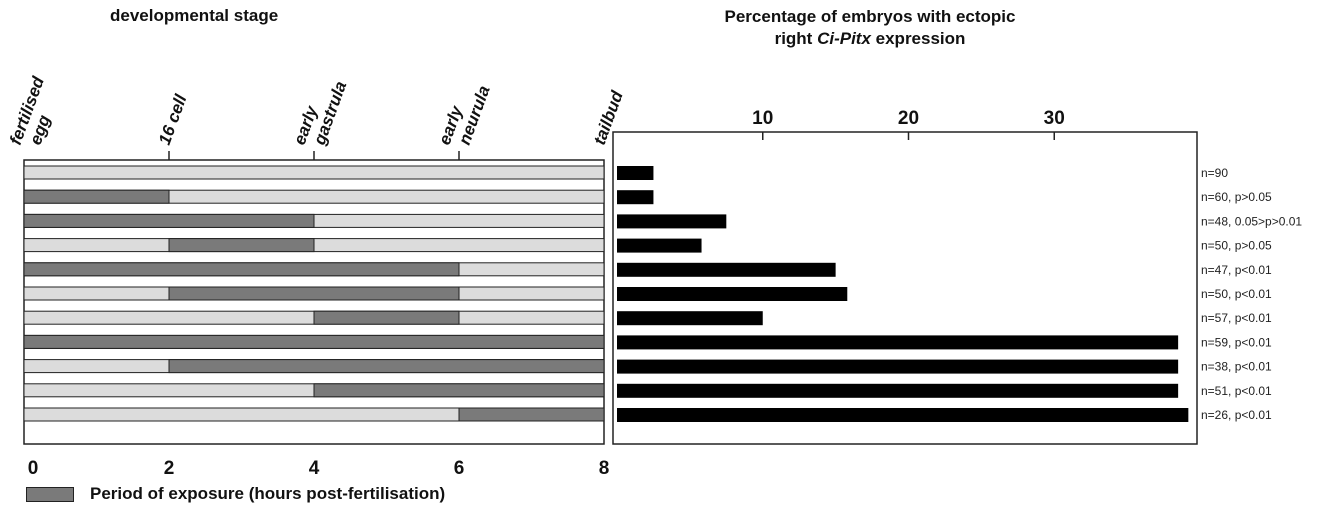  What do you see at coordinates (33, 468) in the screenshot?
I see `x-tick-label: 0` at bounding box center [33, 468].